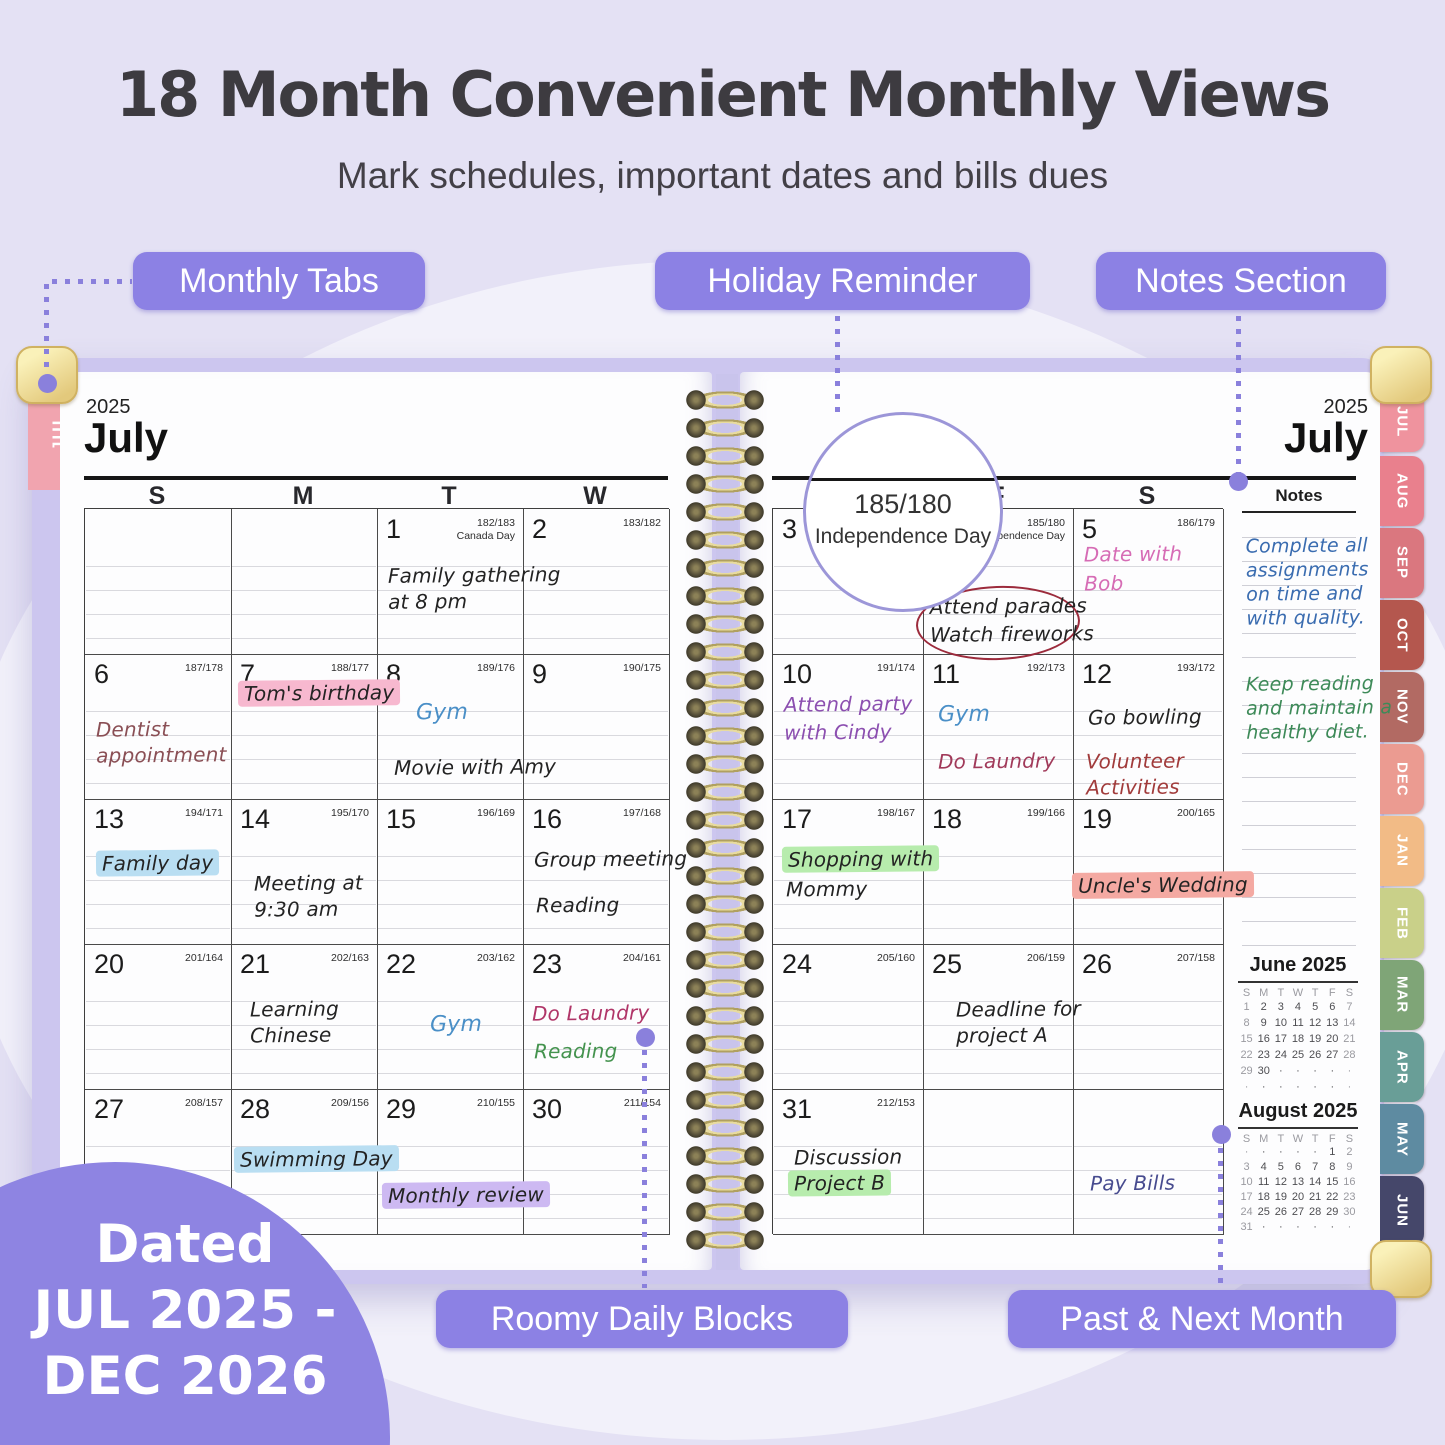 The height and width of the screenshot is (1445, 1445). What do you see at coordinates (947, 964) in the screenshot?
I see `date-number: 25` at bounding box center [947, 964].